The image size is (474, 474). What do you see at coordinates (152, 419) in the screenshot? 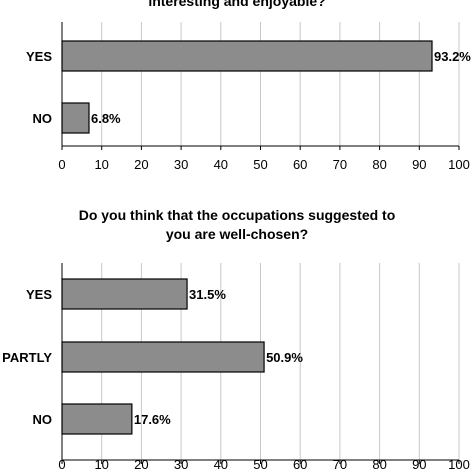
I see `value-label: 17.6%` at bounding box center [152, 419].